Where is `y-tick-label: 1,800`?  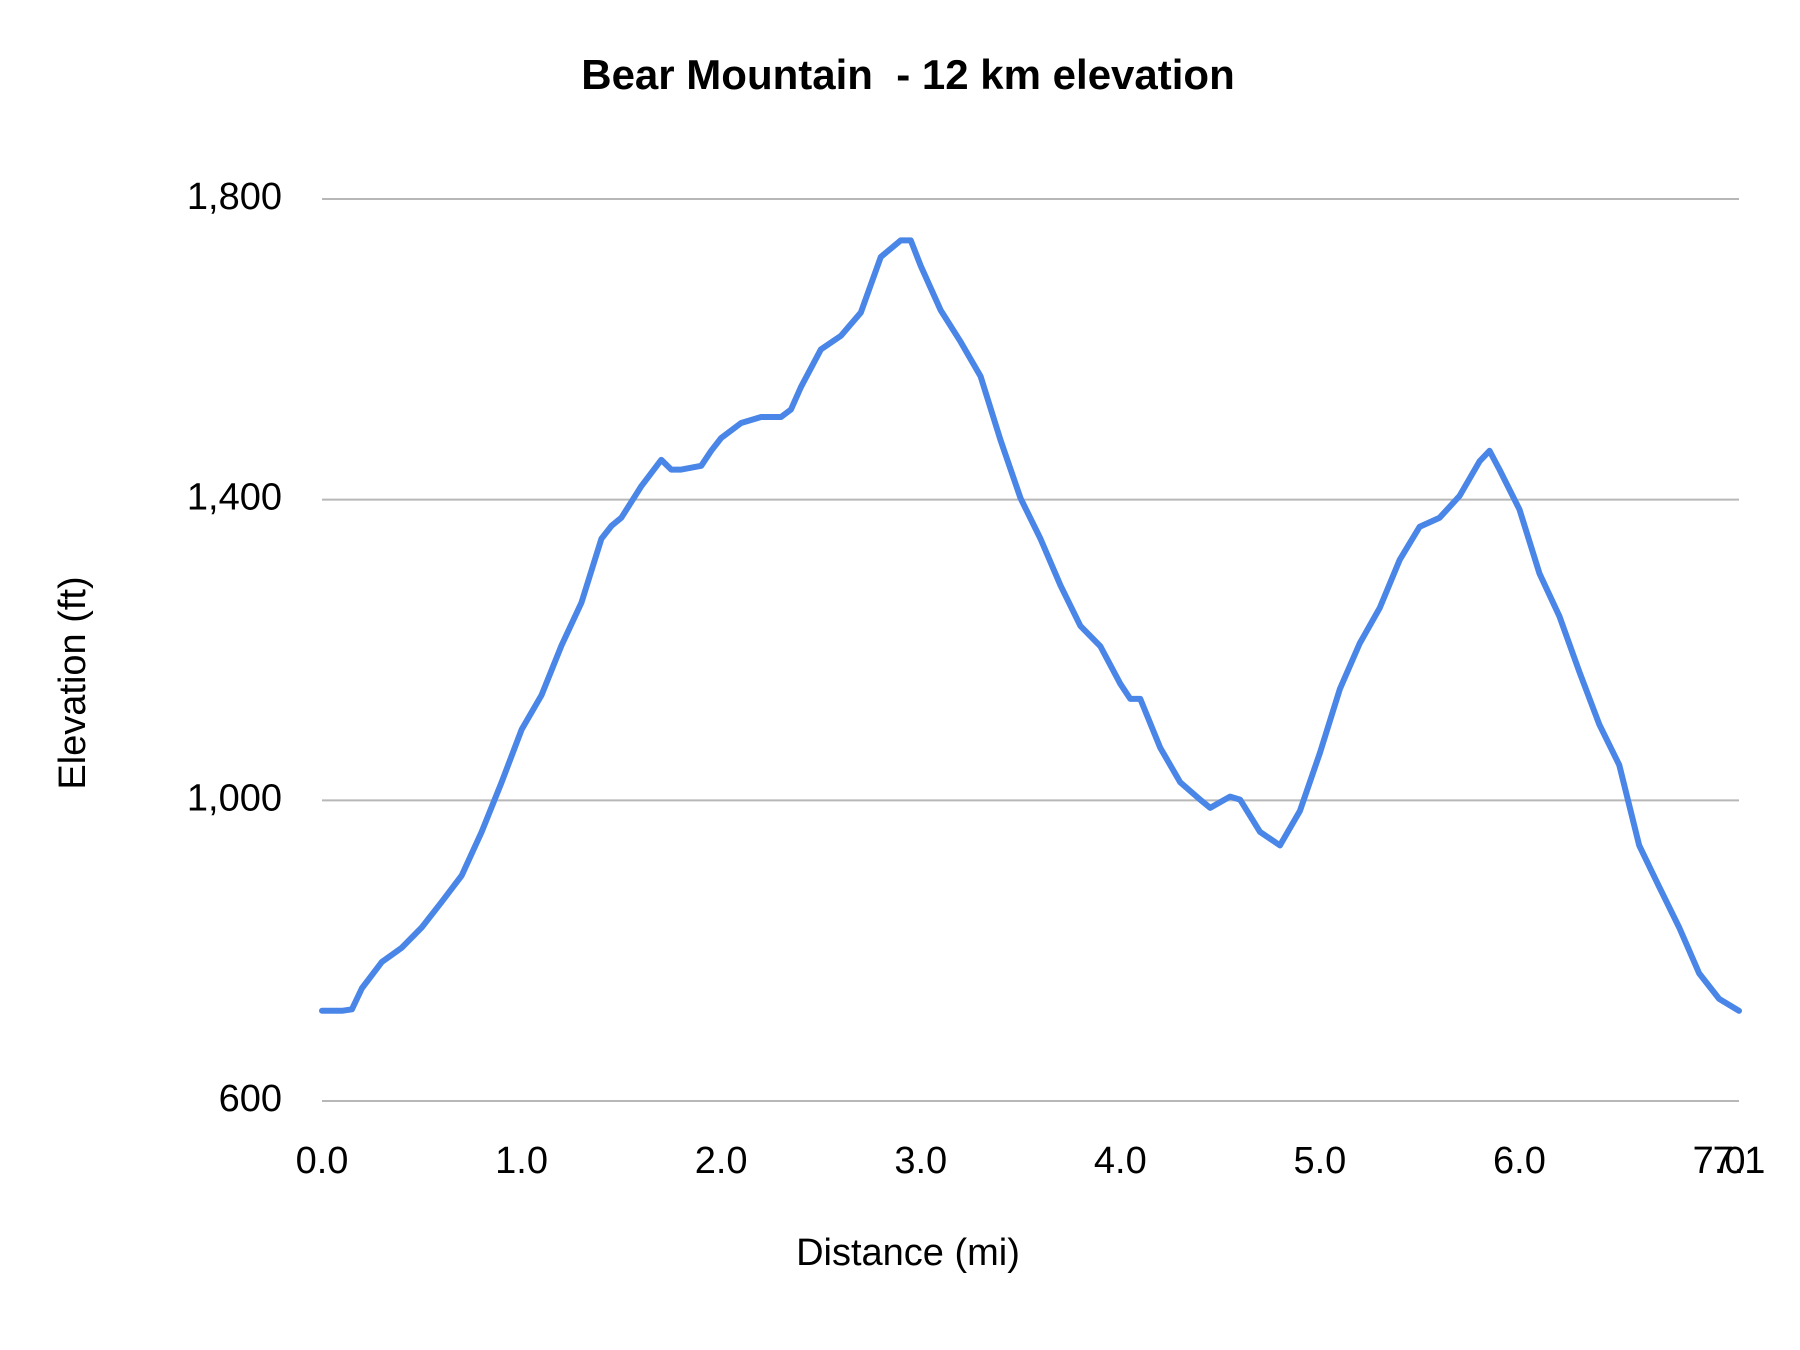 y-tick-label: 1,800 is located at coordinates (234, 197).